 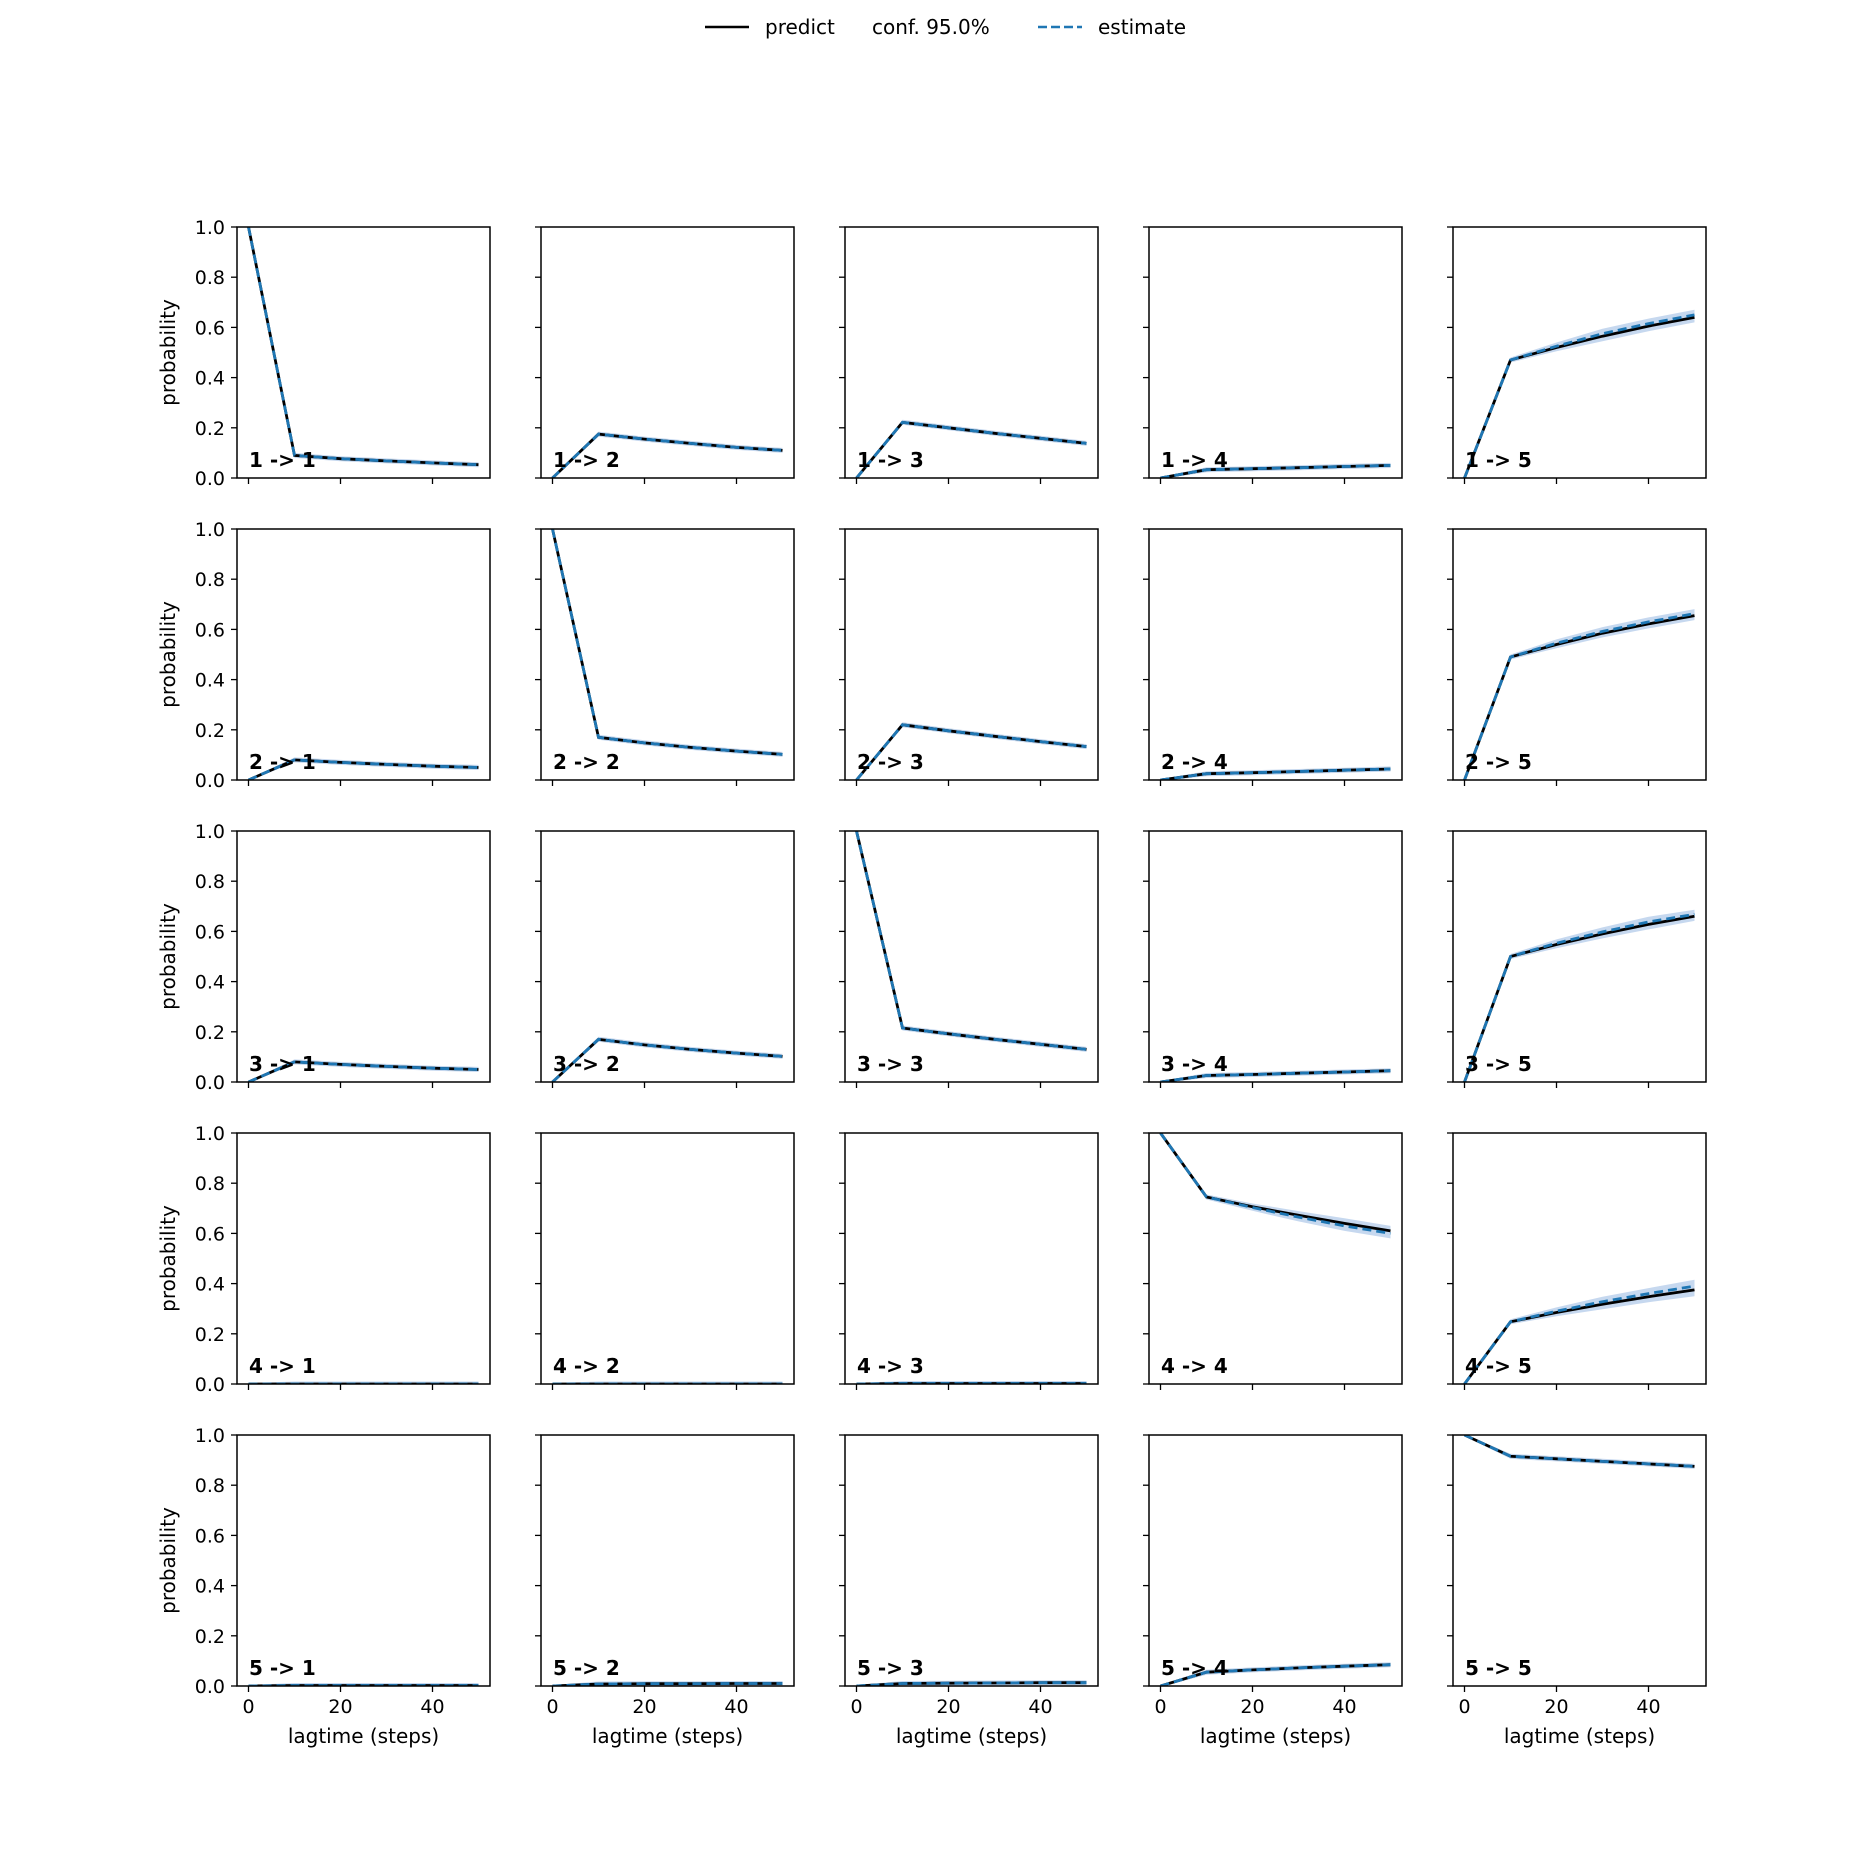 I want to click on panel-2-5: 2 -> 5, so click(x=1577, y=657).